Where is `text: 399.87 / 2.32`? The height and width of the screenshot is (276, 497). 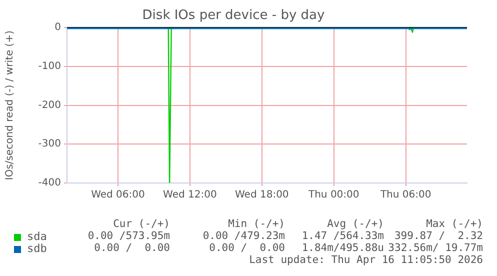 text: 399.87 / 2.32 is located at coordinates (438, 236).